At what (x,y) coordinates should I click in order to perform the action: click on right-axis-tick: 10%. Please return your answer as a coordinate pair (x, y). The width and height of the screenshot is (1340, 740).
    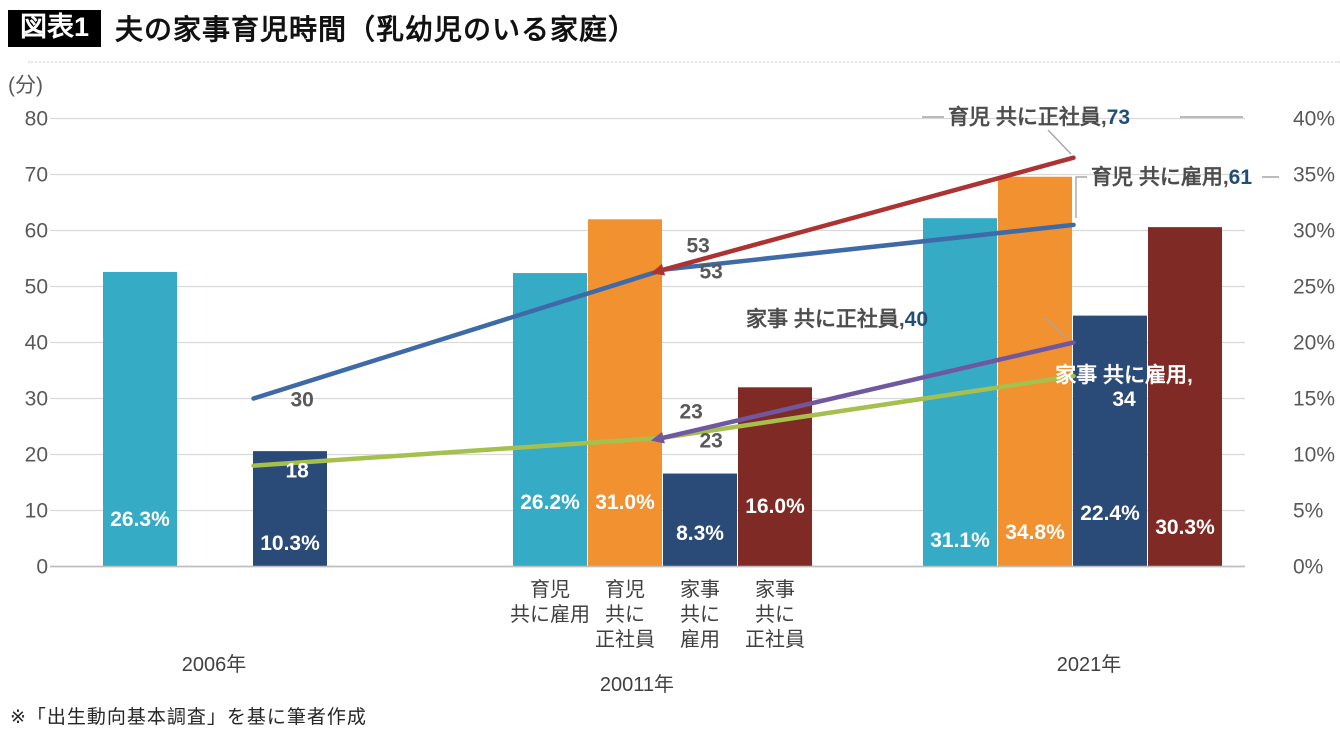
    Looking at the image, I should click on (1314, 455).